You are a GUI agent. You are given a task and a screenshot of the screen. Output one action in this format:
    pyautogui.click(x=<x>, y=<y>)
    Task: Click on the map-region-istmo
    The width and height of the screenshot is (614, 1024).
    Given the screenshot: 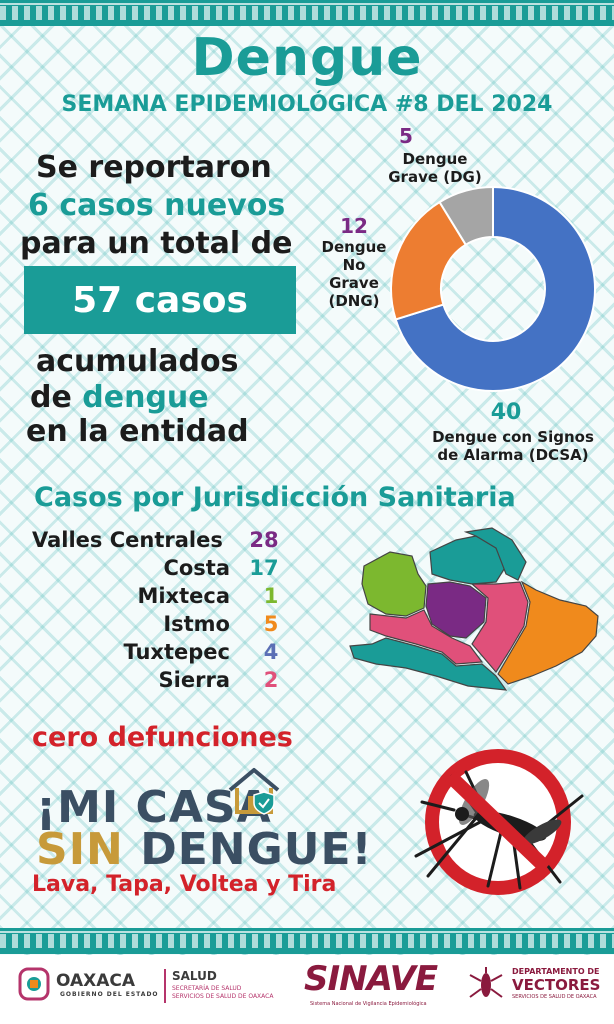 What is the action you would take?
    pyautogui.click(x=548, y=632)
    